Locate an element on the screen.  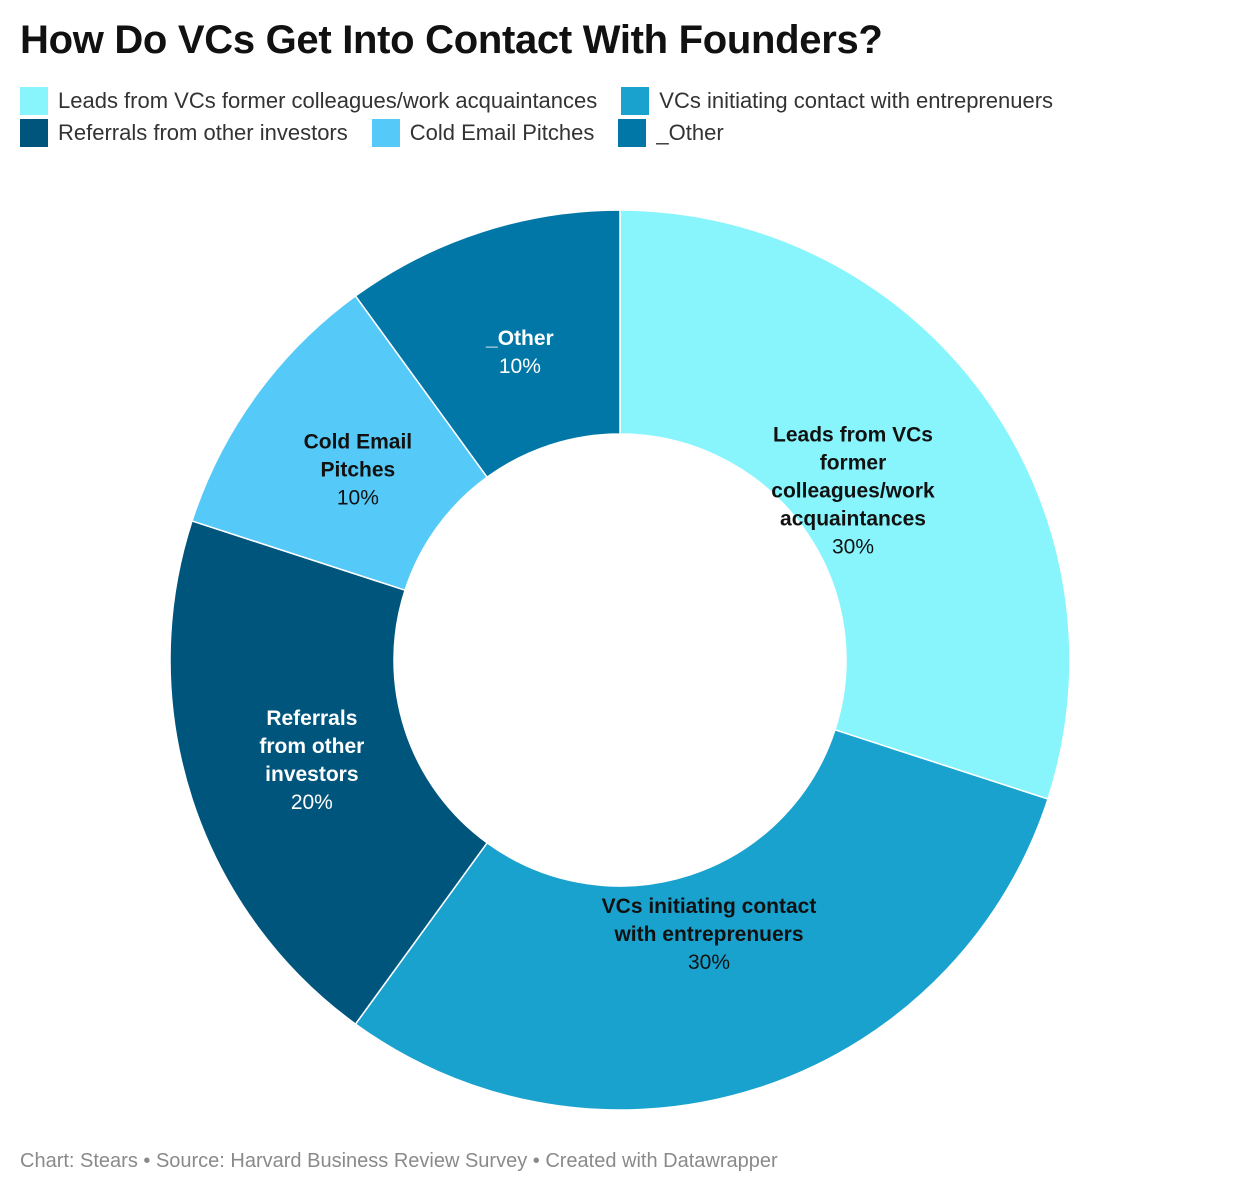
slice-label-line: Cold Email is located at coordinates (358, 442).